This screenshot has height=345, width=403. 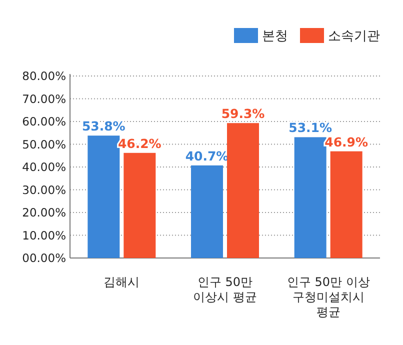 I want to click on y-tick-label: 50.00%, so click(x=44, y=144).